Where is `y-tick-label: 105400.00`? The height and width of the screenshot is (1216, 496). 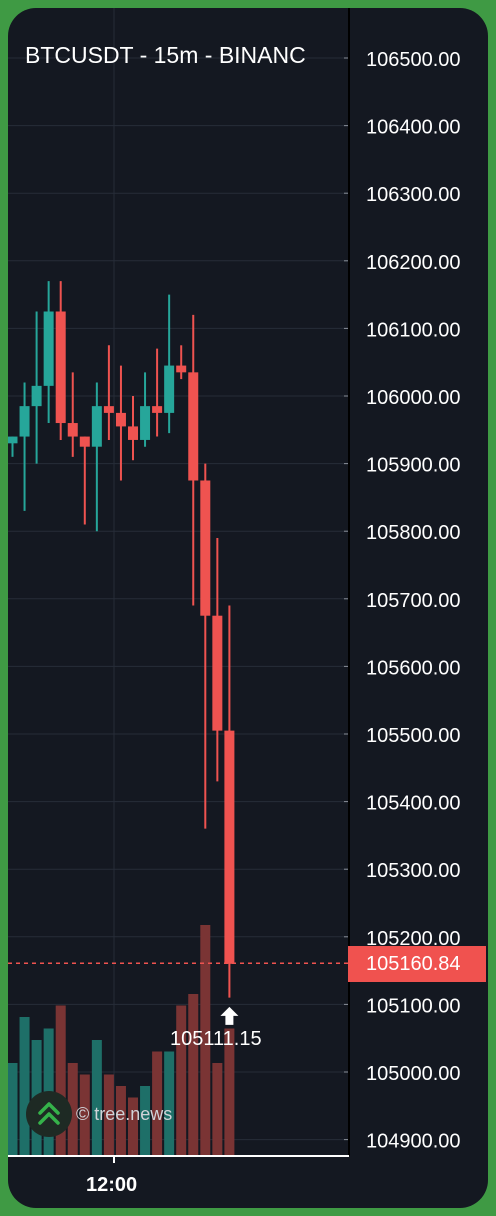 y-tick-label: 105400.00 is located at coordinates (413, 804).